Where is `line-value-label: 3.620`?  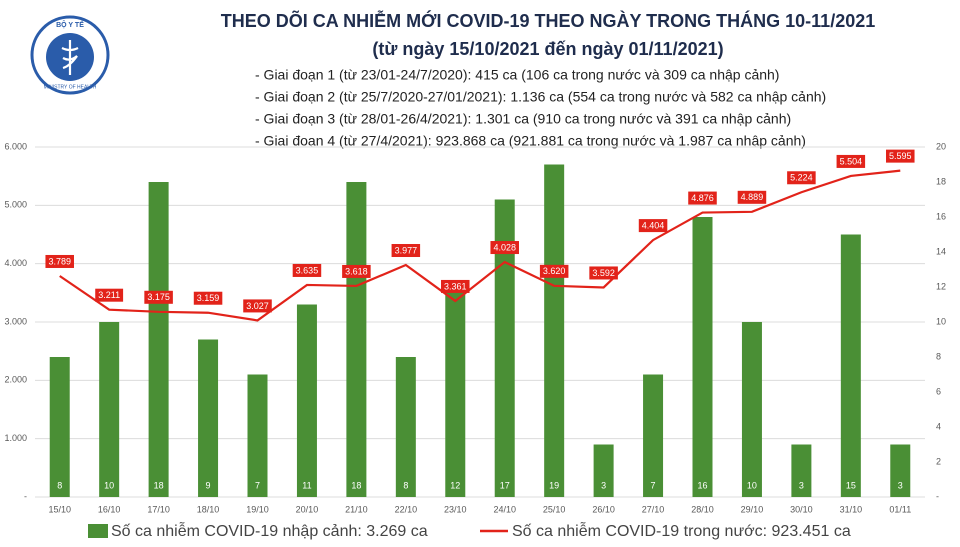
line-value-label: 3.620 is located at coordinates (554, 271).